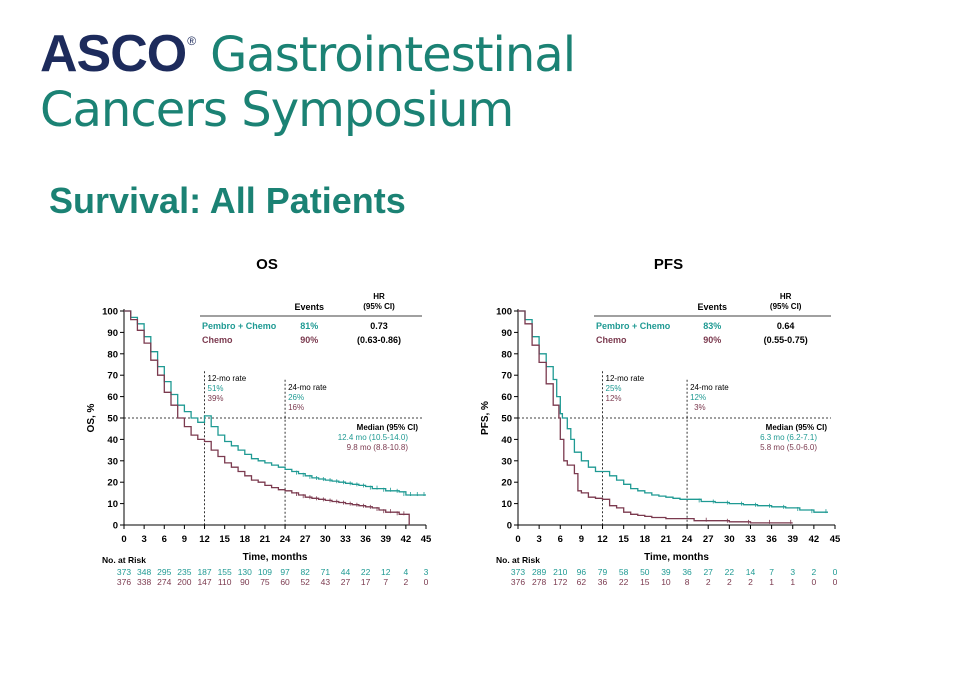 The image size is (965, 676). What do you see at coordinates (192, 41) in the screenshot?
I see `logo-registered-mark: ®` at bounding box center [192, 41].